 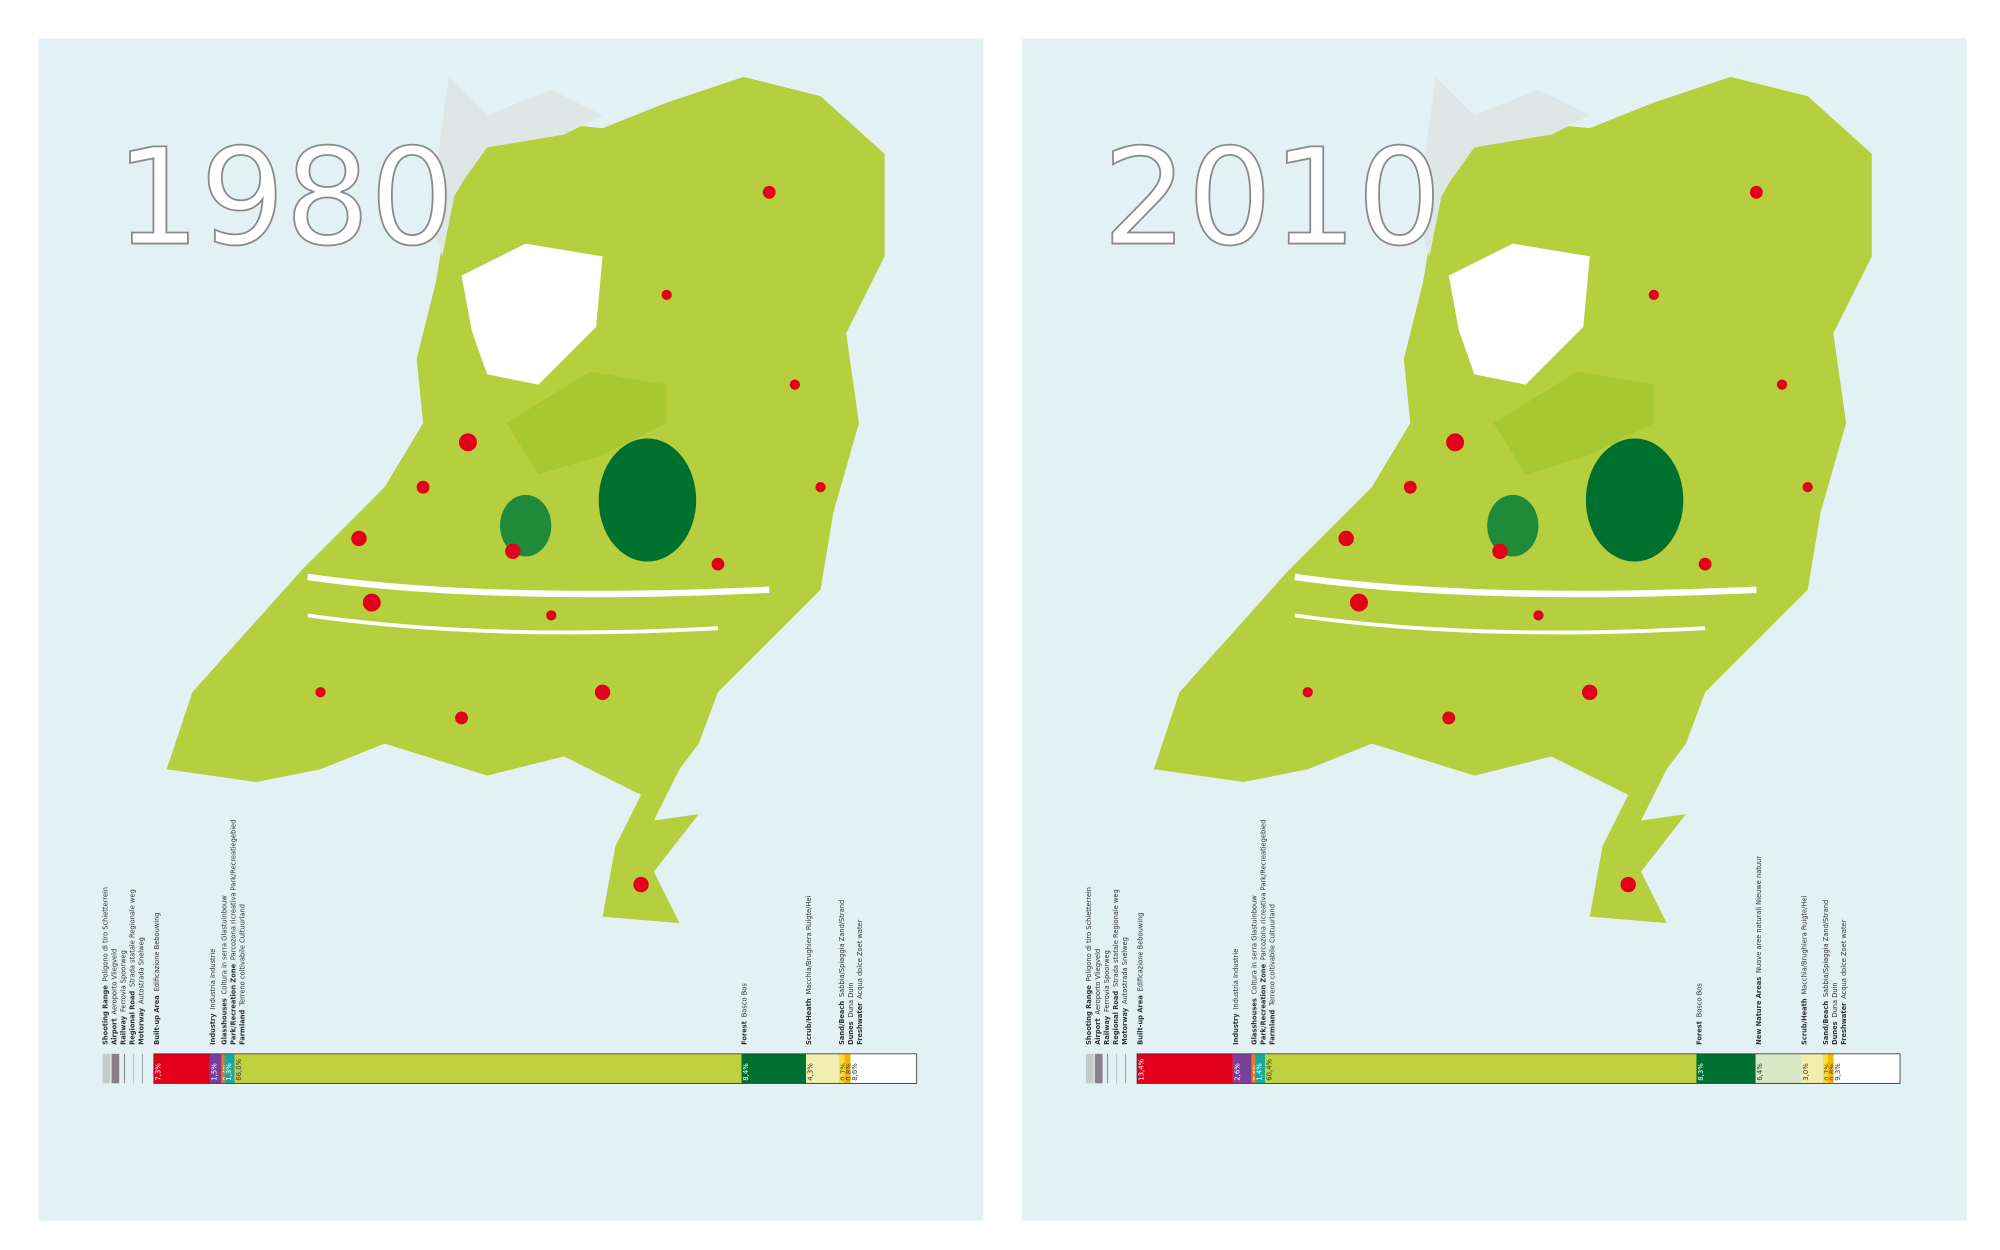 What do you see at coordinates (1701, 1072) in the screenshot?
I see `value-label: 8,3%` at bounding box center [1701, 1072].